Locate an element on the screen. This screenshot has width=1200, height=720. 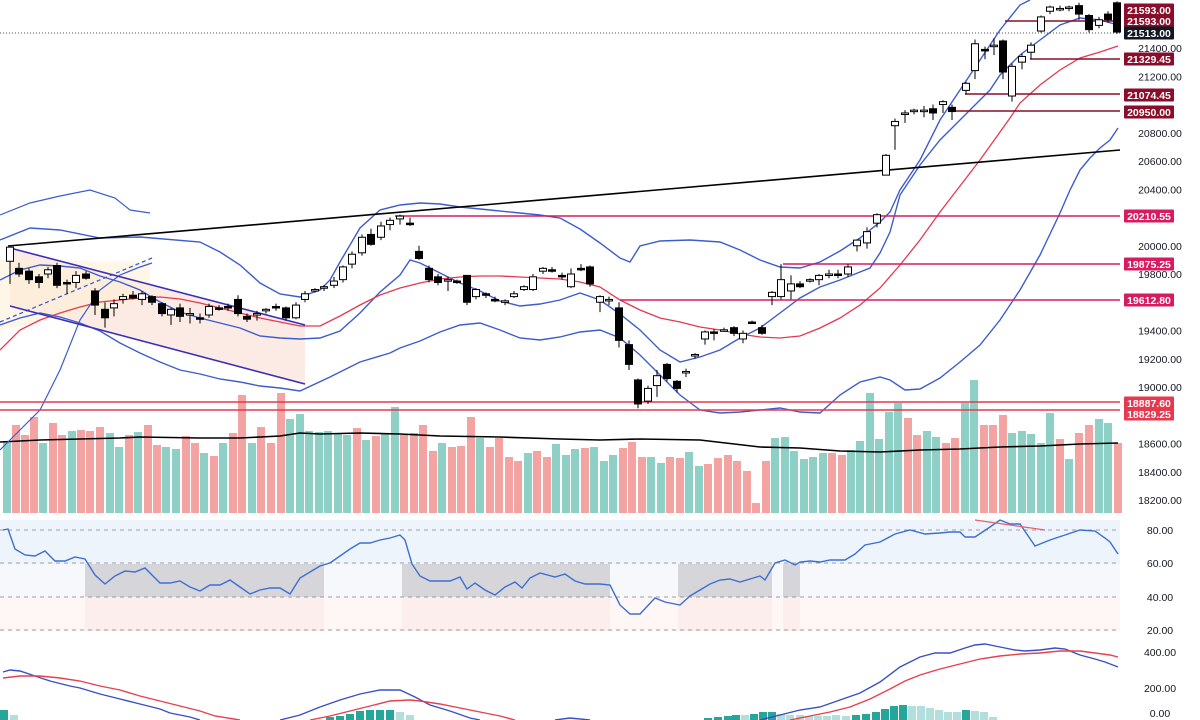
price-tick-label: 18200.00 is located at coordinates (1160, 501).